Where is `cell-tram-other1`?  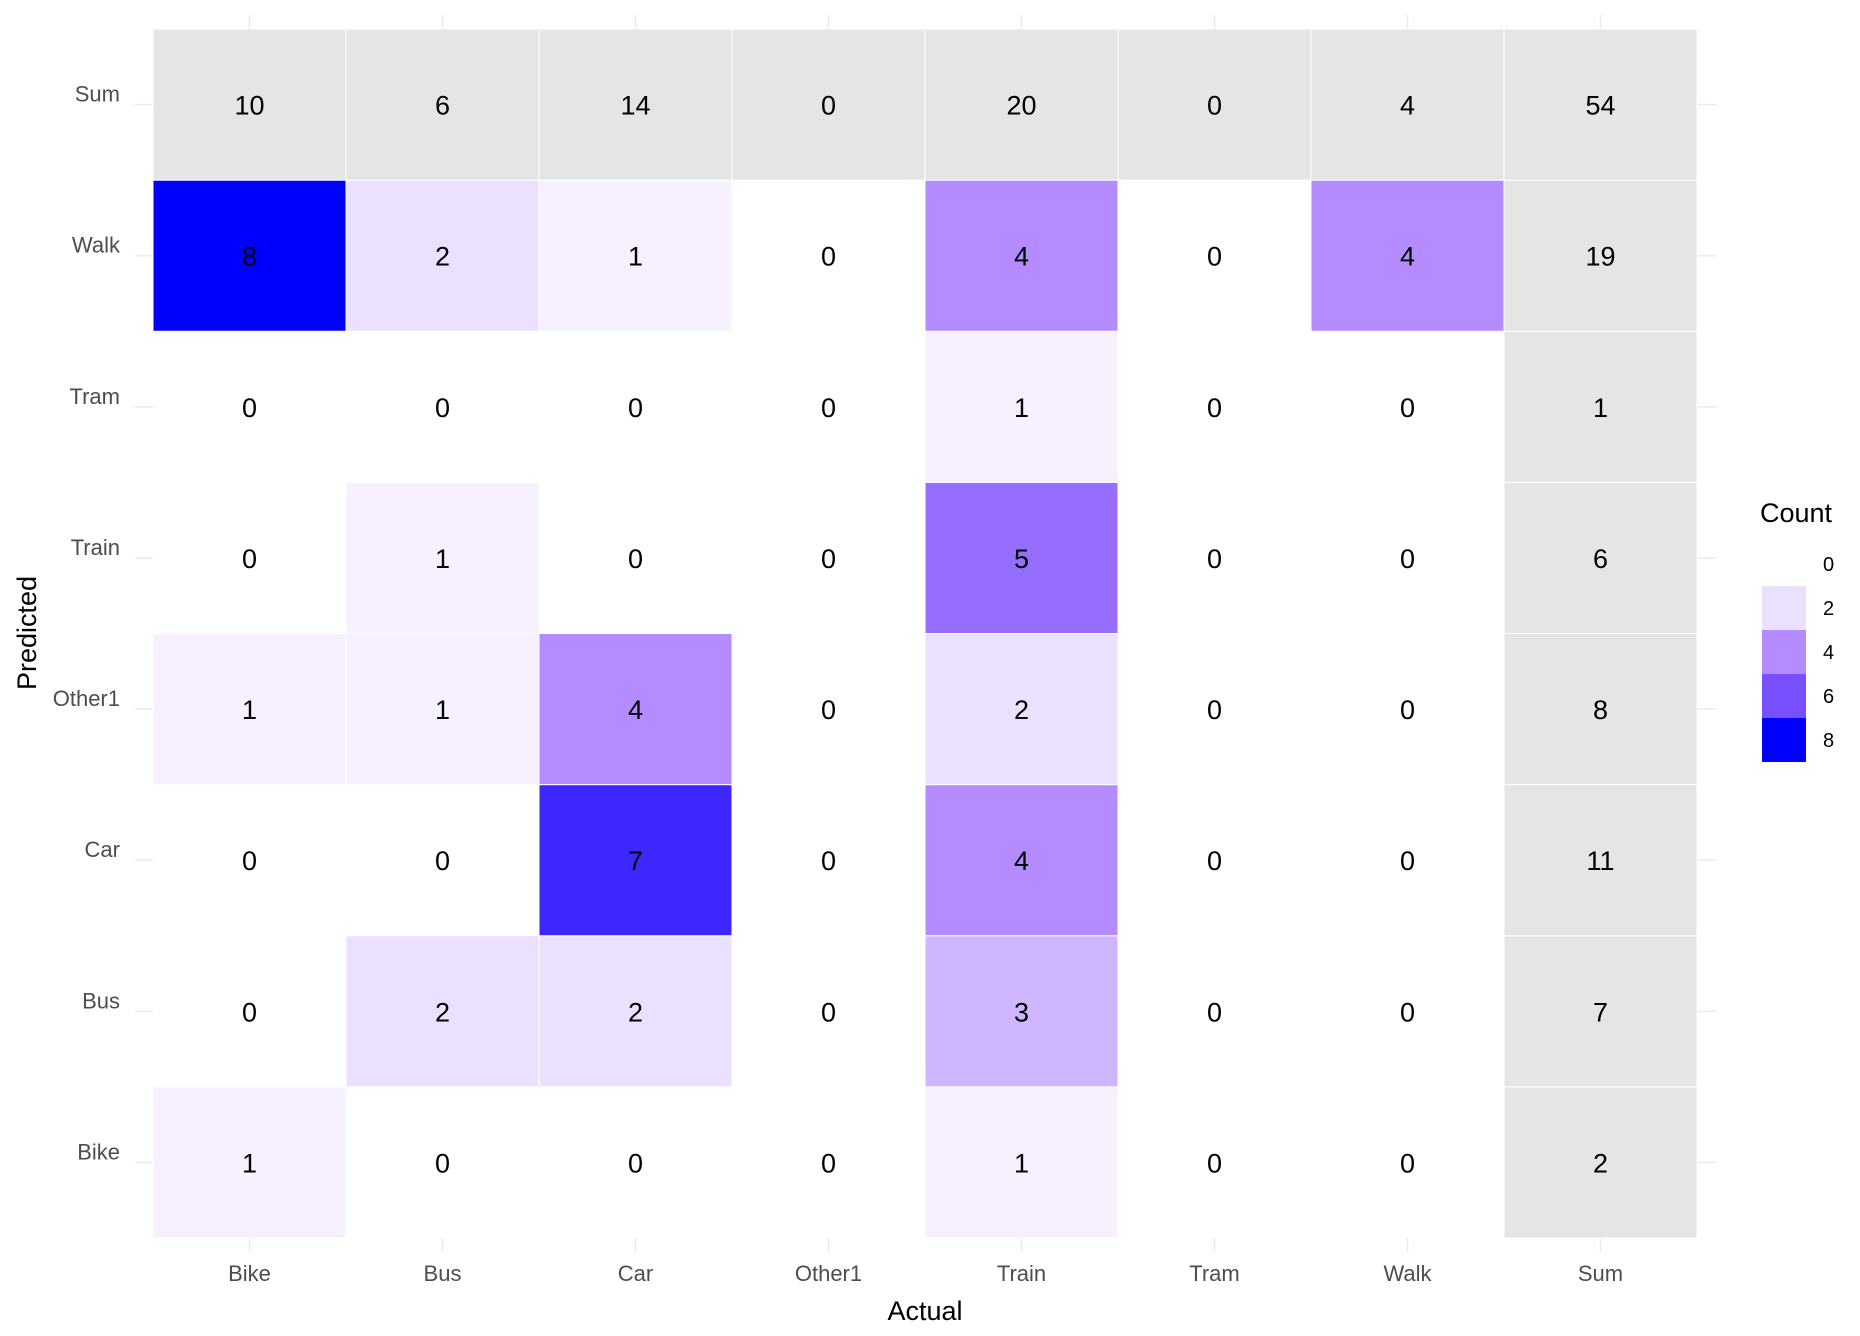 cell-tram-other1 is located at coordinates (828, 407).